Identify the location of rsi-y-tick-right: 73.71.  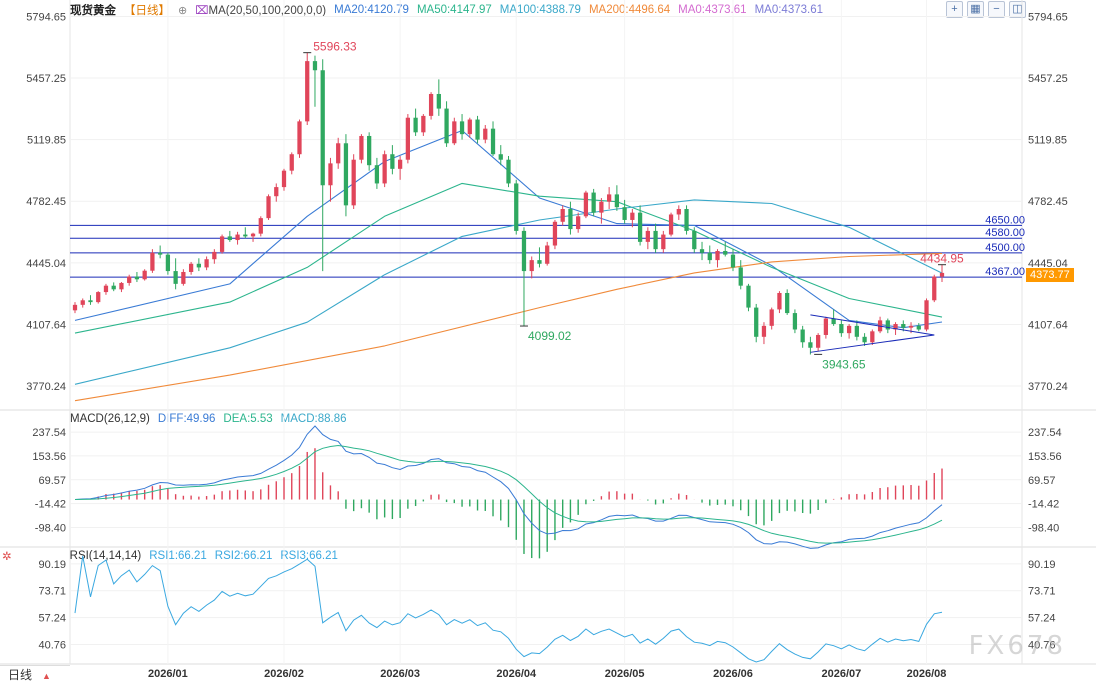
(1042, 592).